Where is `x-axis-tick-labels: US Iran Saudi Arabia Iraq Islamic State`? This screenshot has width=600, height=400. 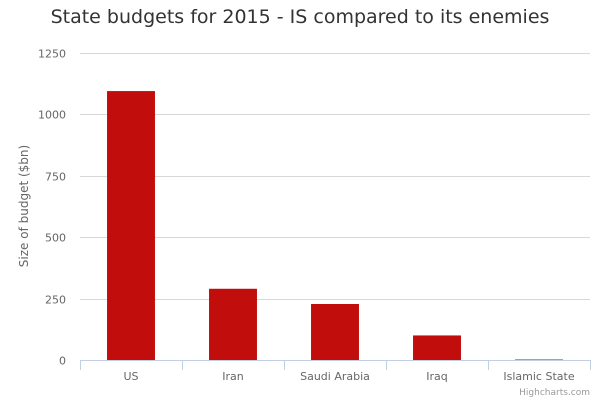
x-axis-tick-labels: US Iran Saudi Arabia Iraq Islamic State is located at coordinates (348, 376).